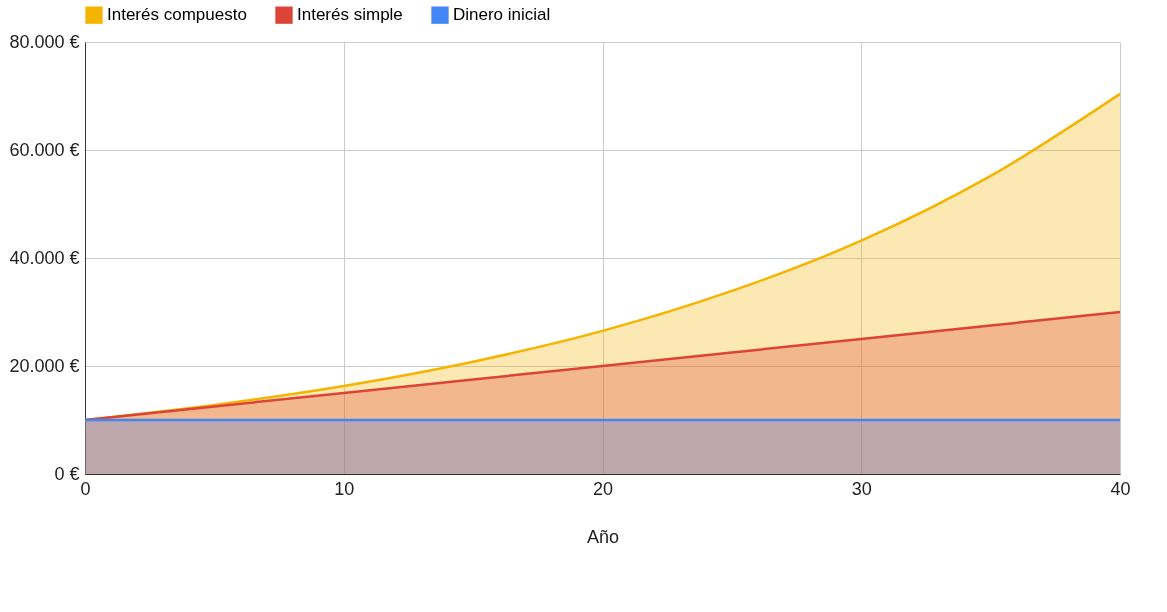 The width and height of the screenshot is (1167, 612). What do you see at coordinates (502, 15) in the screenshot?
I see `legend-label: Dinero inicial` at bounding box center [502, 15].